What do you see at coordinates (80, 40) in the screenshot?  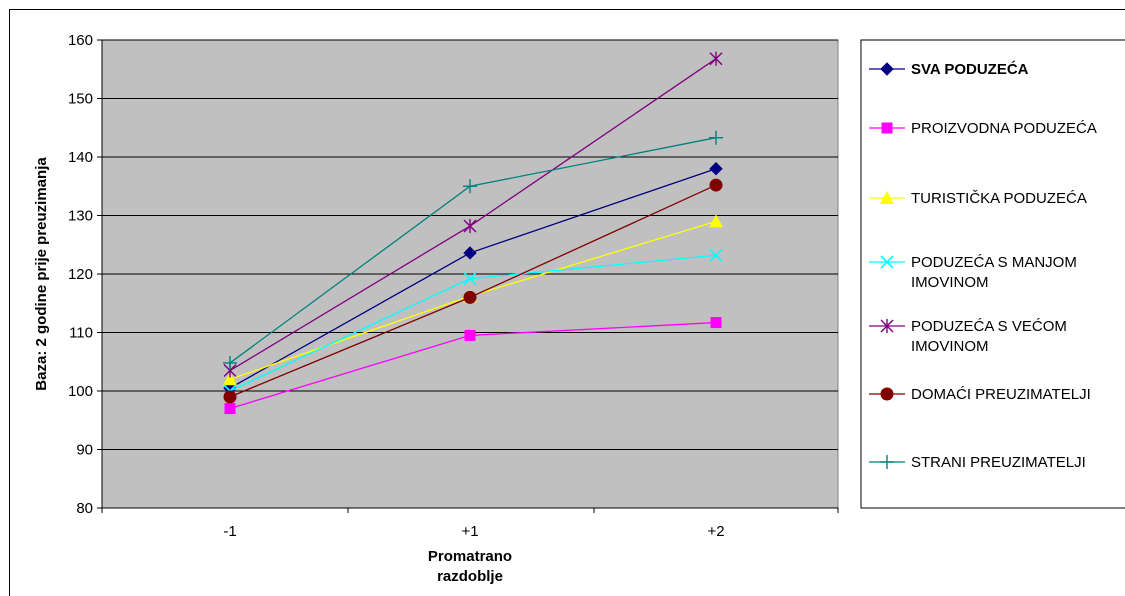 I see `y-tick-label: 160` at bounding box center [80, 40].